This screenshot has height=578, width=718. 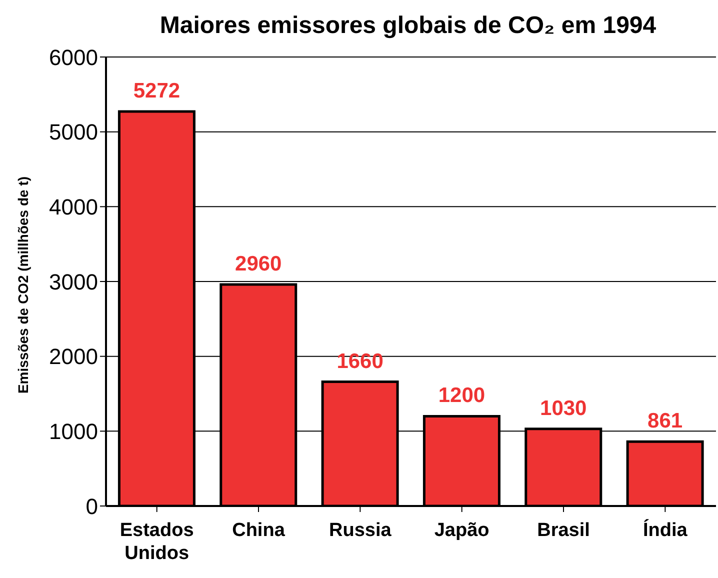 I want to click on data-label: 1200, so click(x=462, y=396).